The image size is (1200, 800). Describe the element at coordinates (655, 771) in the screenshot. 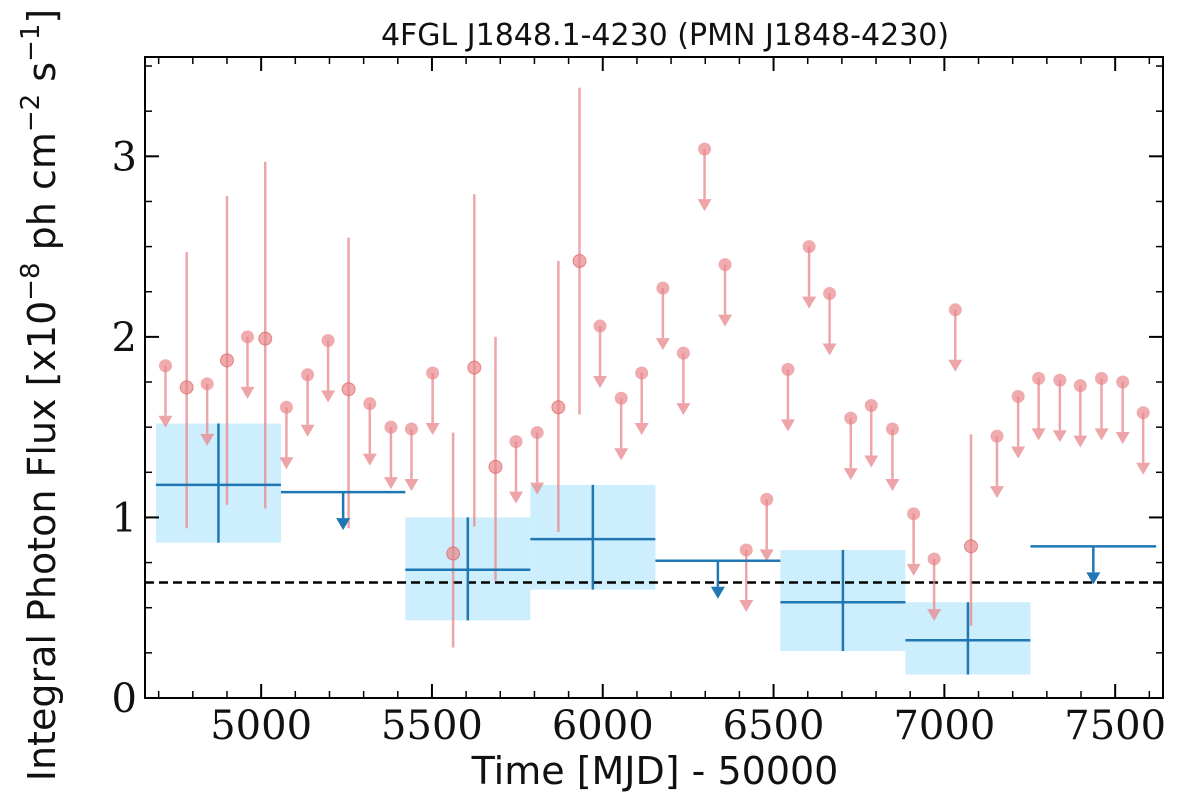

I see `x-axis-label: Time [MJD] - 50000` at that location.